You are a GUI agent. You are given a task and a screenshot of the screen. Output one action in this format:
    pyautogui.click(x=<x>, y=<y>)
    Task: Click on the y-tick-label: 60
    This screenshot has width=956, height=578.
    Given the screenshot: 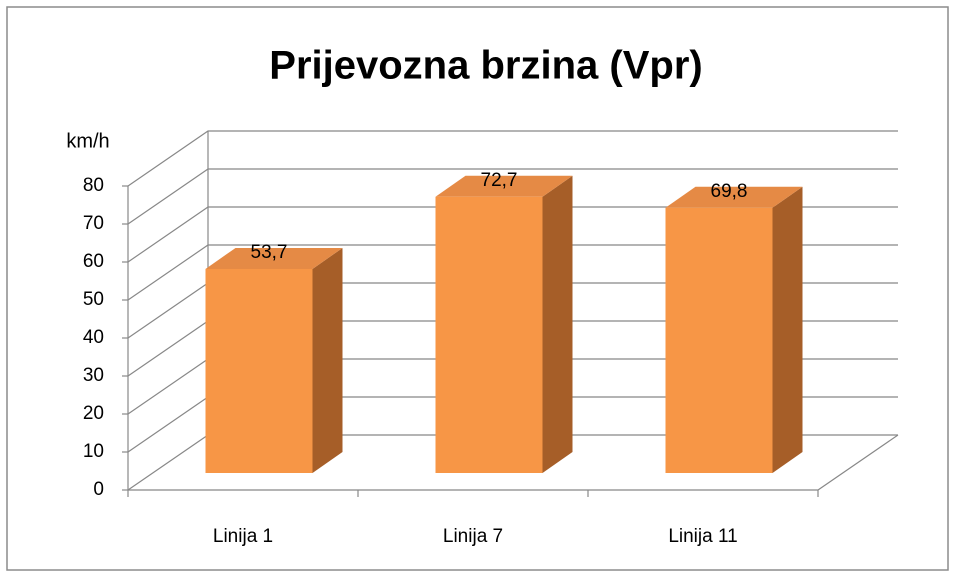 What is the action you would take?
    pyautogui.click(x=93, y=261)
    